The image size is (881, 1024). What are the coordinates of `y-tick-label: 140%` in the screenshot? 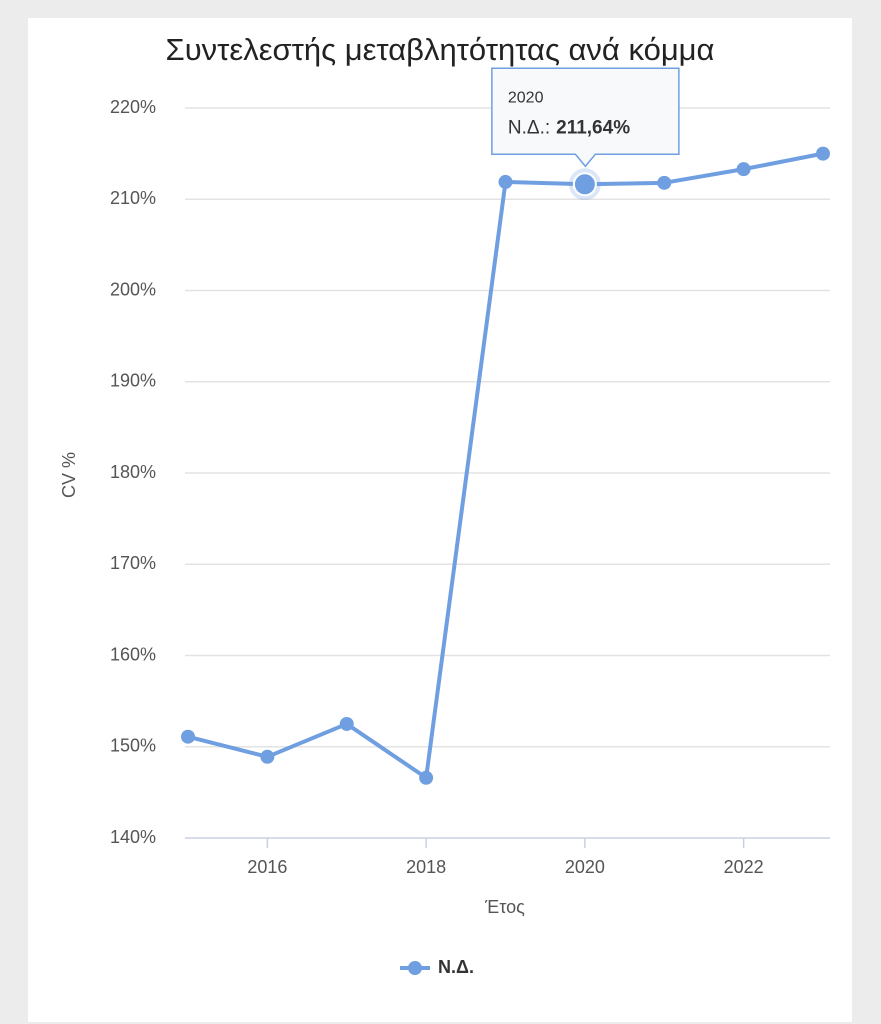 It's located at (133, 837).